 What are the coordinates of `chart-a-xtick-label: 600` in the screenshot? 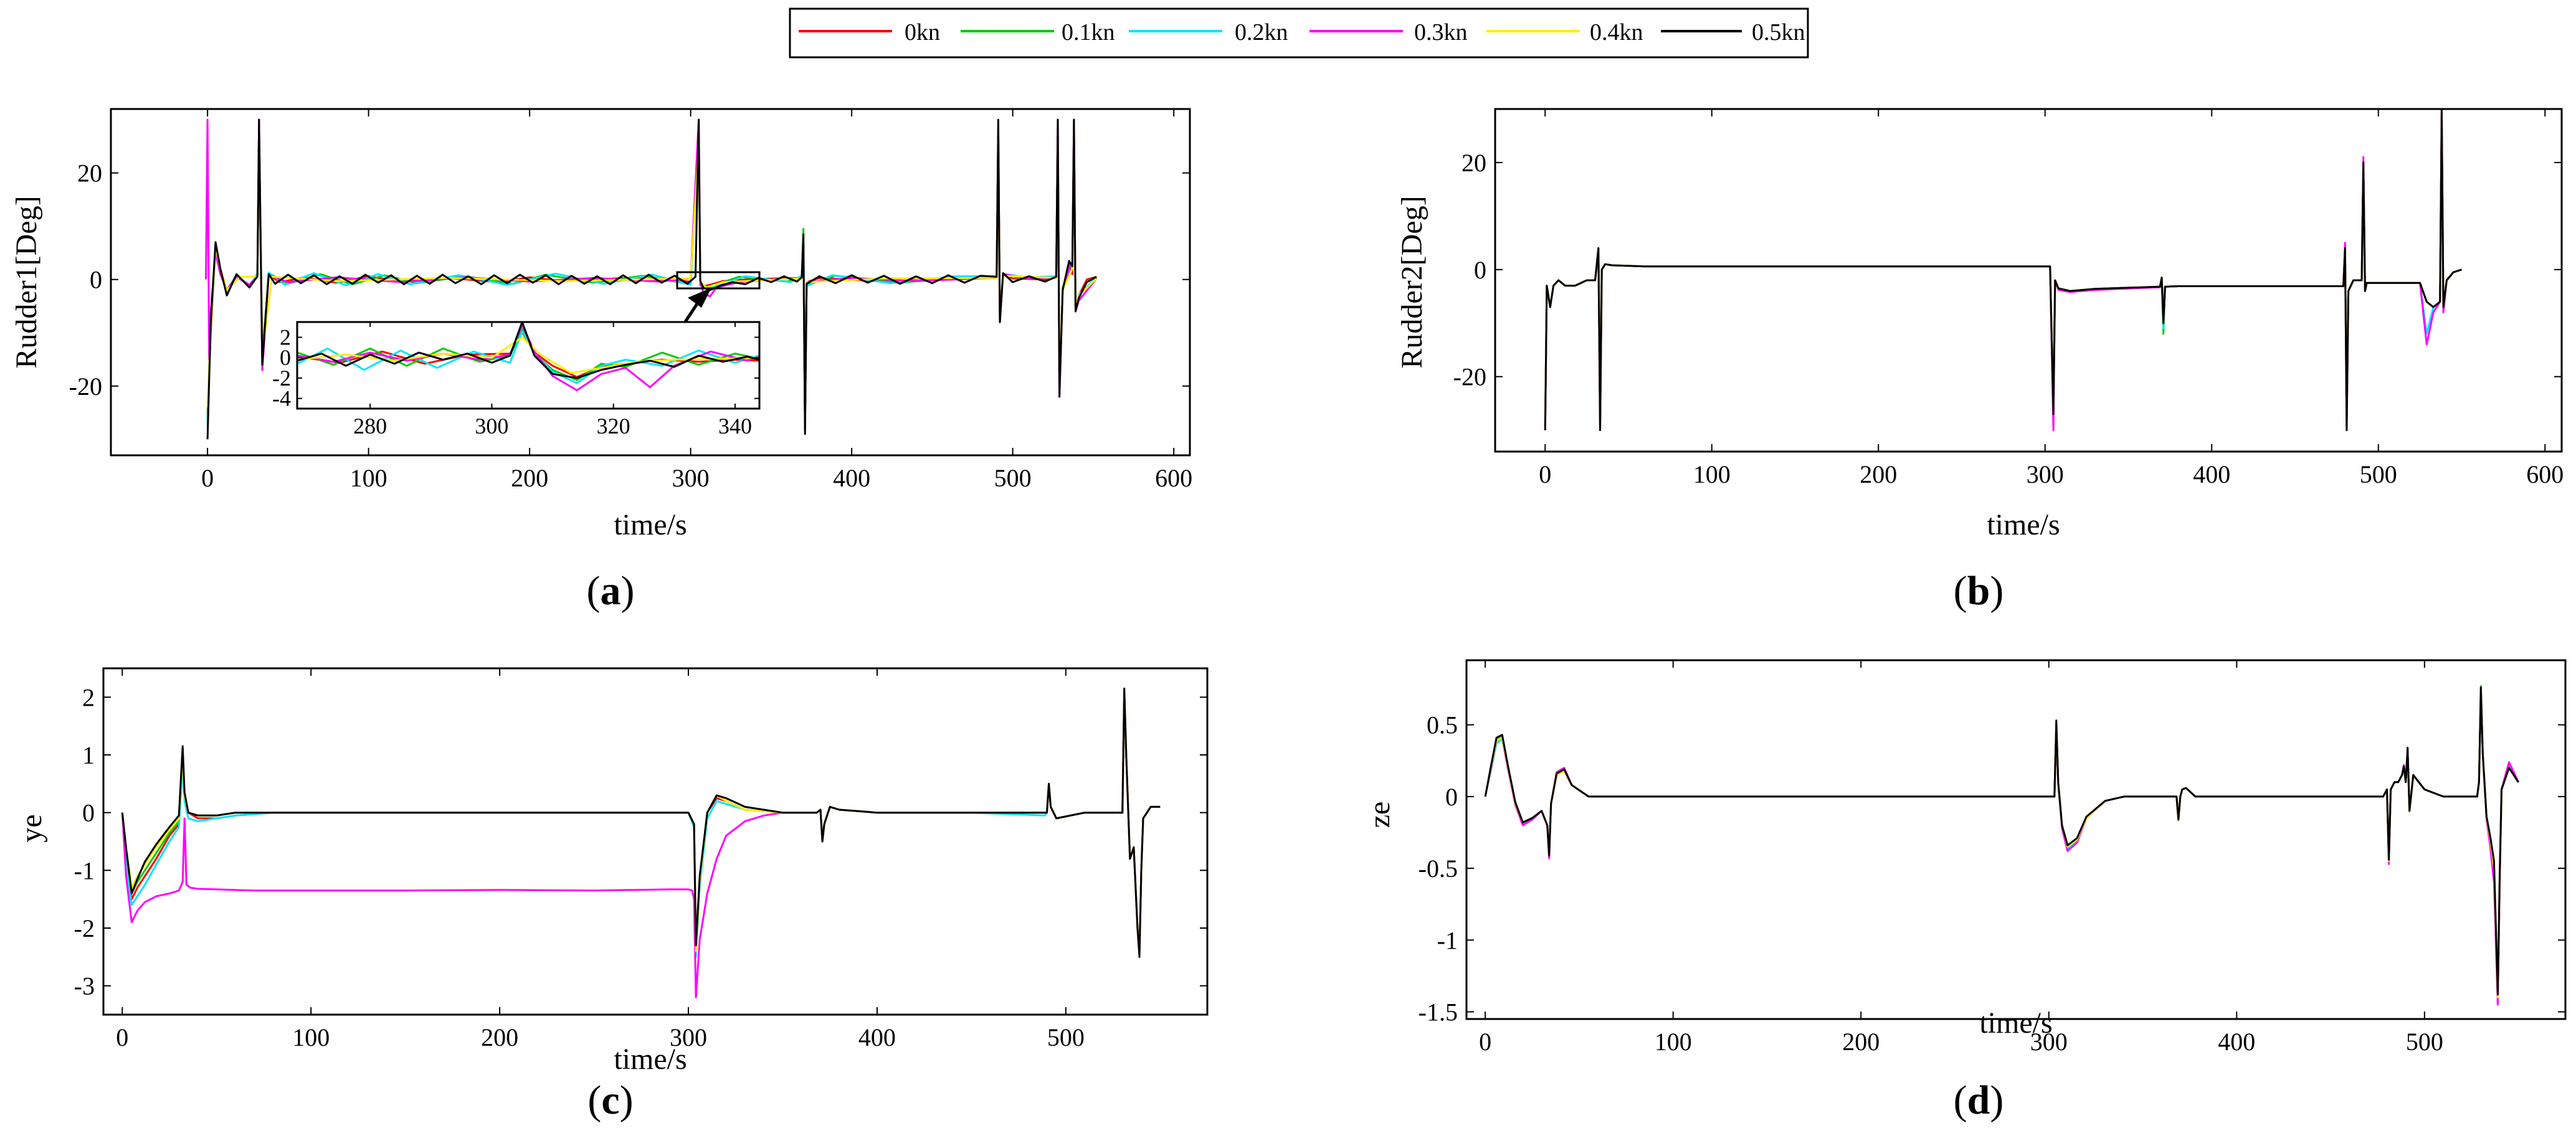 It's located at (1173, 478).